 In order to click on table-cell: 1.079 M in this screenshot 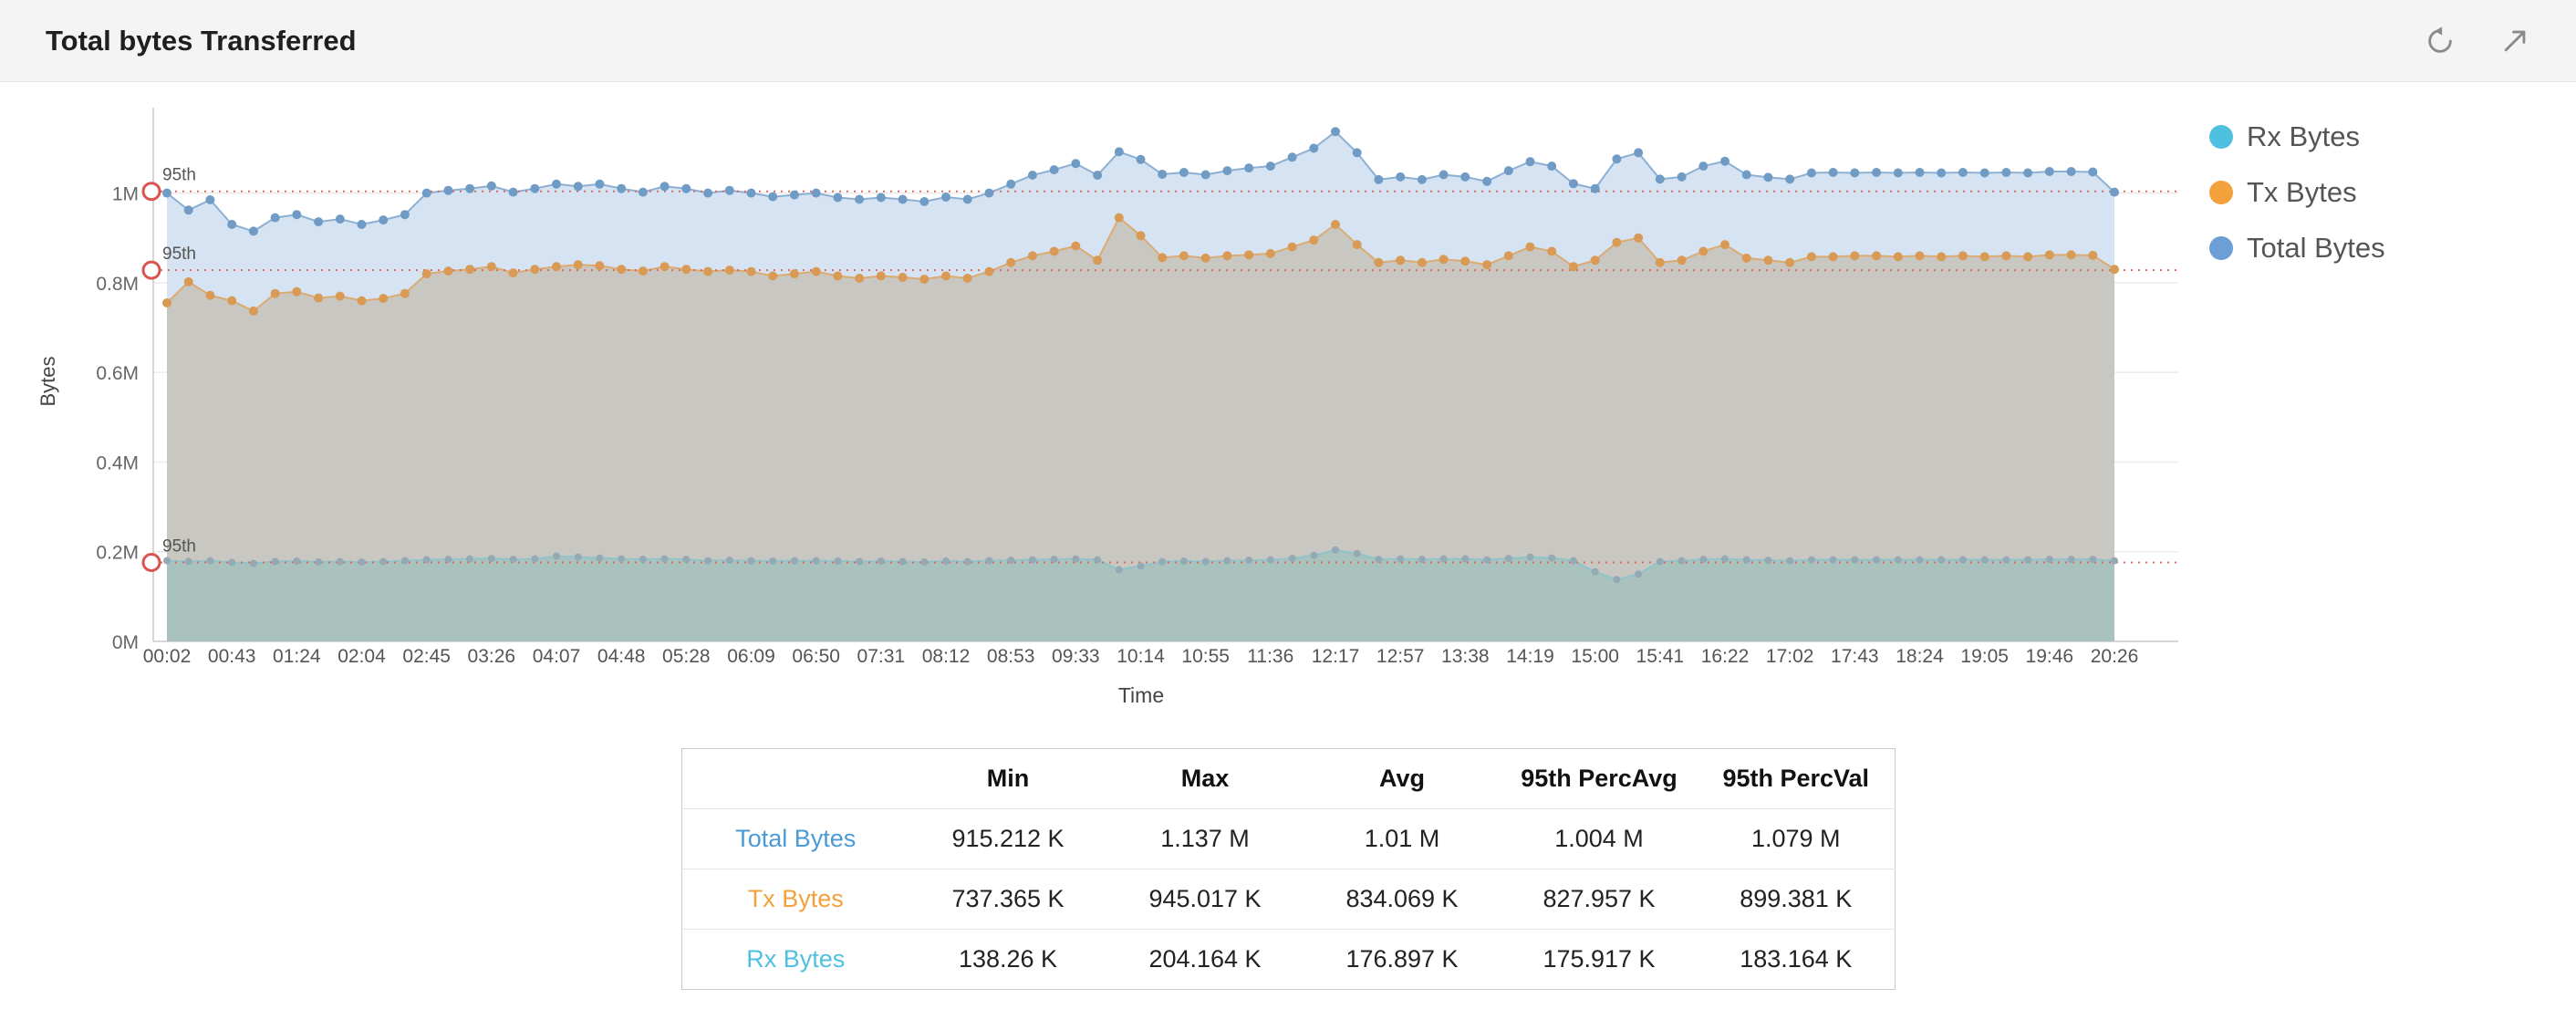, I will do `click(1795, 838)`.